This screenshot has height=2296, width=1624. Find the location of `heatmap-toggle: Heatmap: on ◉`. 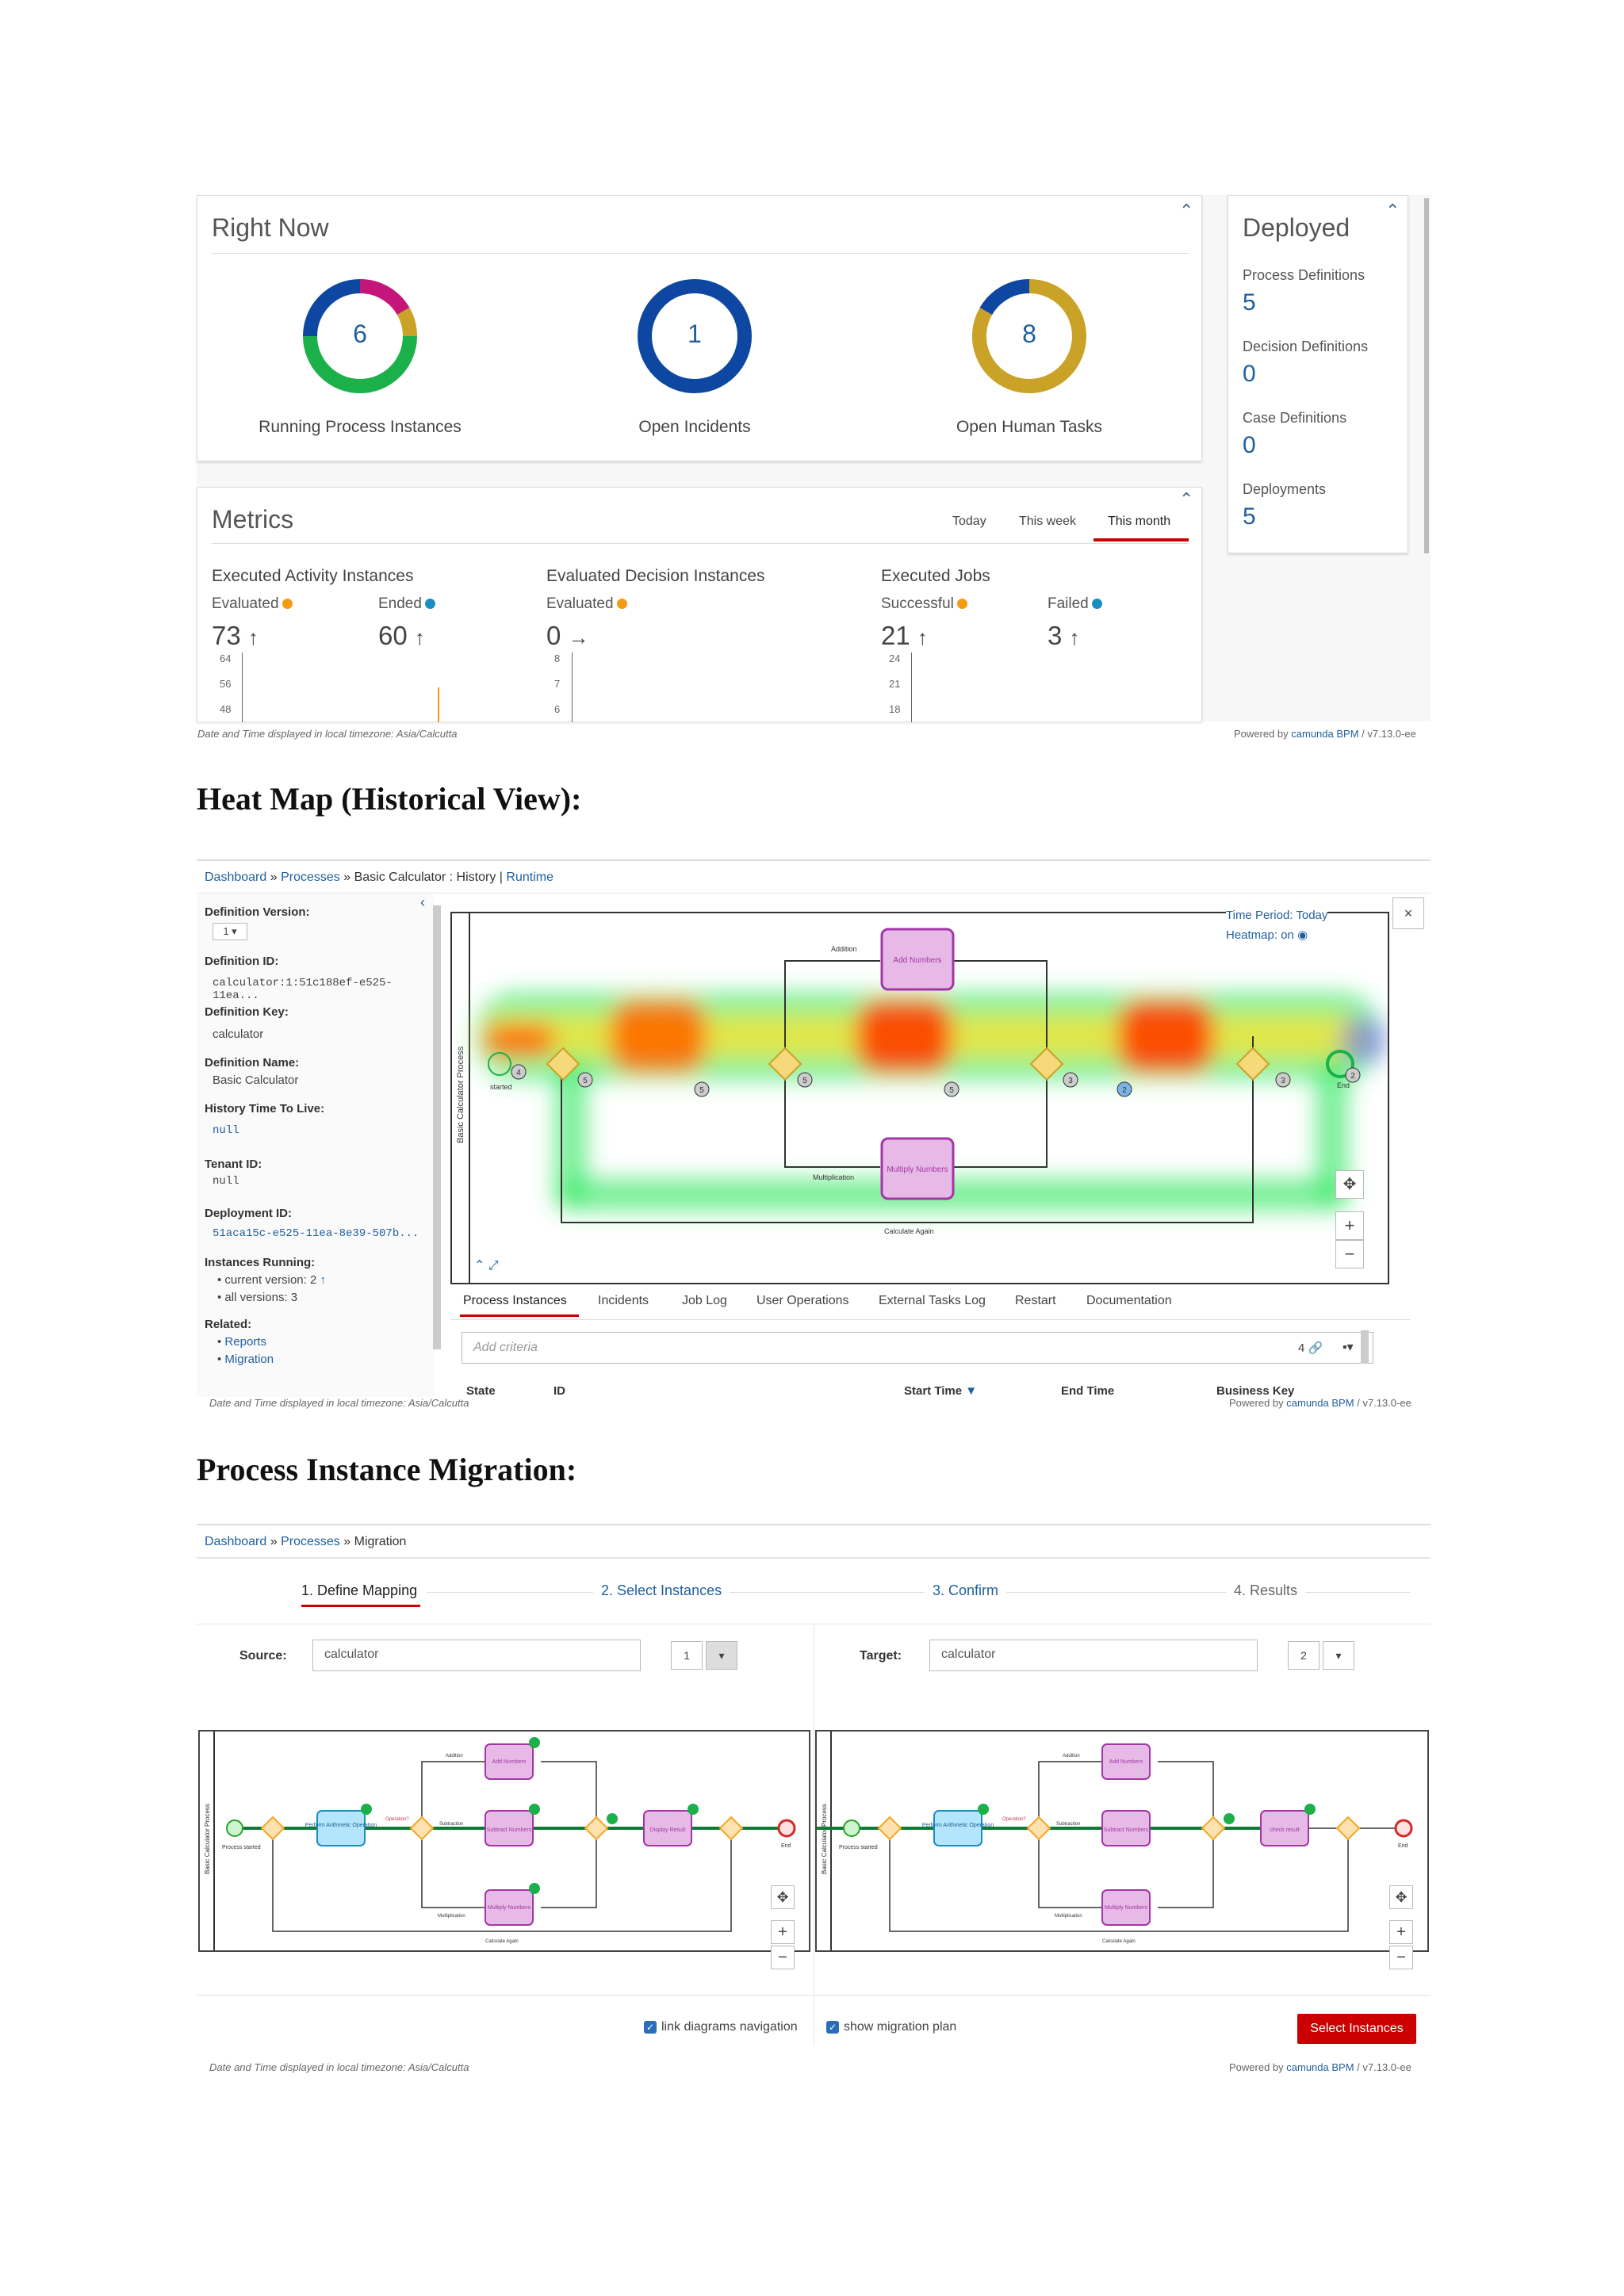

heatmap-toggle: Heatmap: on ◉ is located at coordinates (1267, 935).